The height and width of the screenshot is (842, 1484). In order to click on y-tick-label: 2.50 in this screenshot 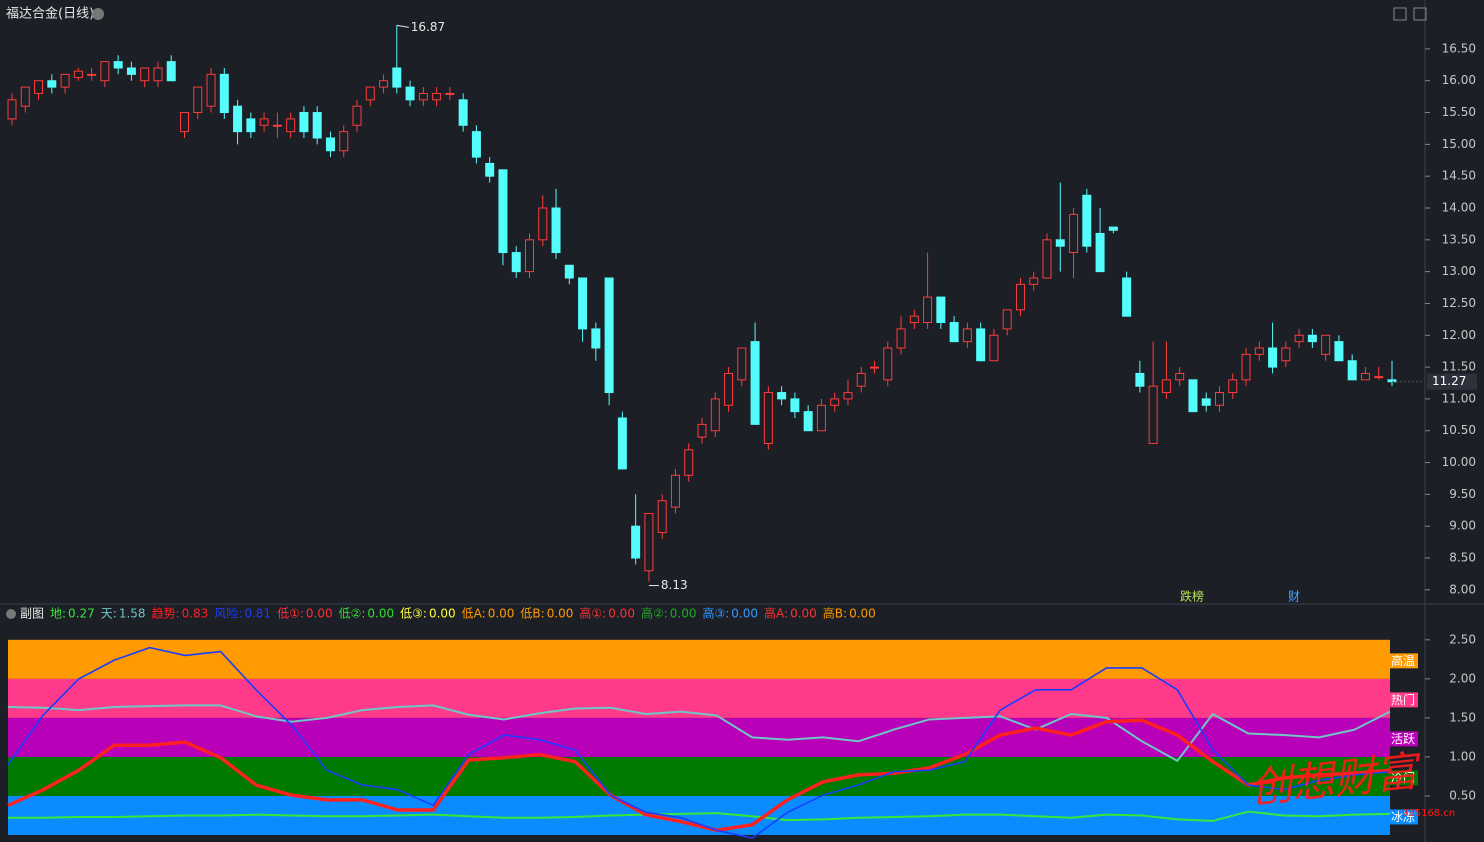, I will do `click(1462, 639)`.